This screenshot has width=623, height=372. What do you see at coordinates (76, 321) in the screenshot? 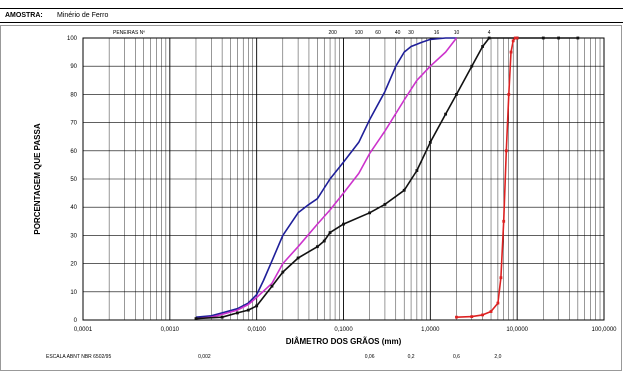
I see `y-tick-label: 0` at bounding box center [76, 321].